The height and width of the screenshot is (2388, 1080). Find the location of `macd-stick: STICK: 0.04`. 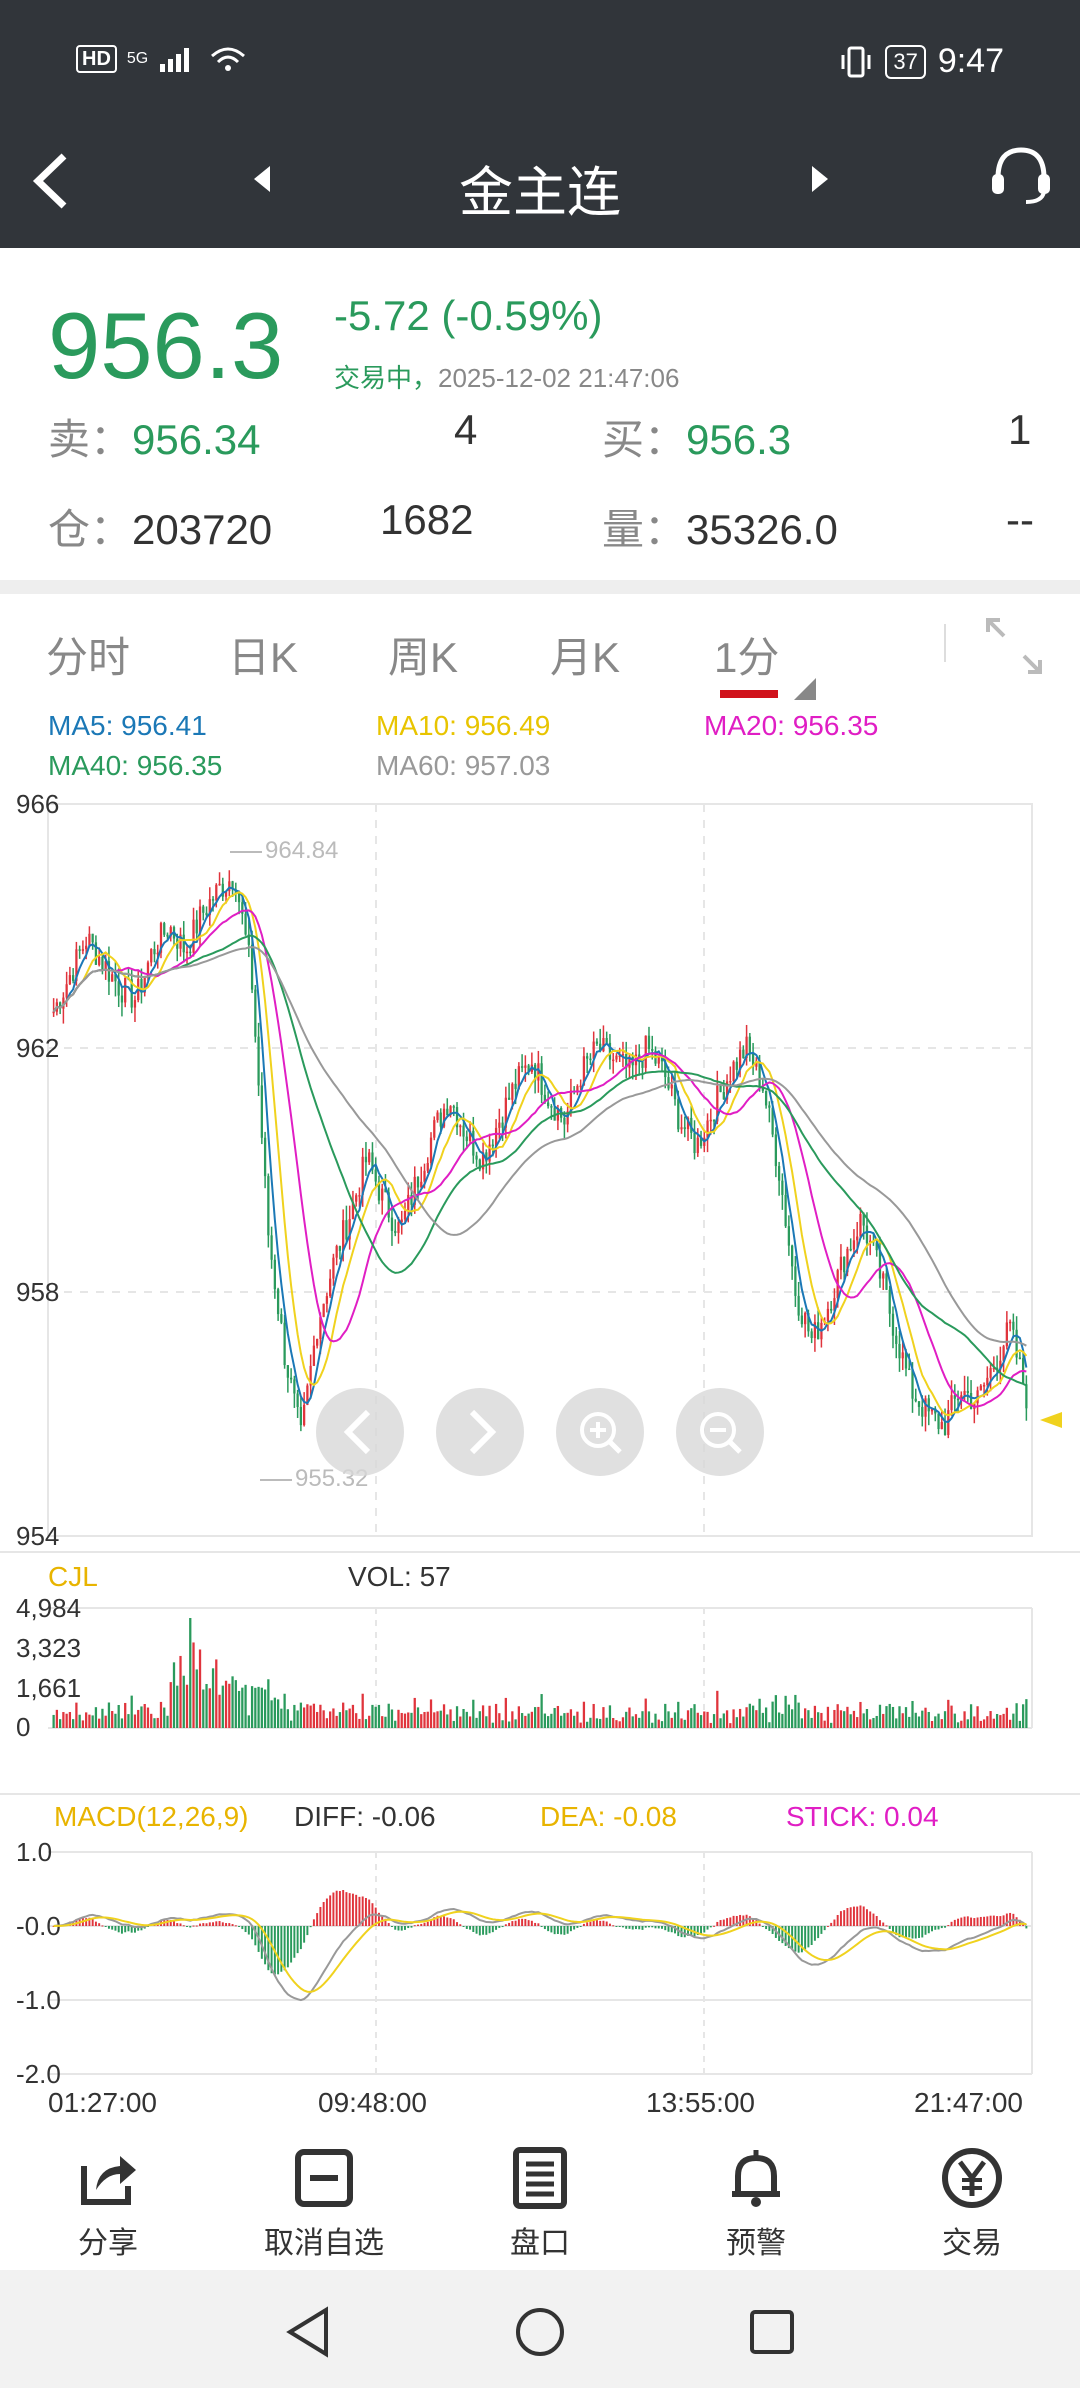

macd-stick: STICK: 0.04 is located at coordinates (862, 1816).